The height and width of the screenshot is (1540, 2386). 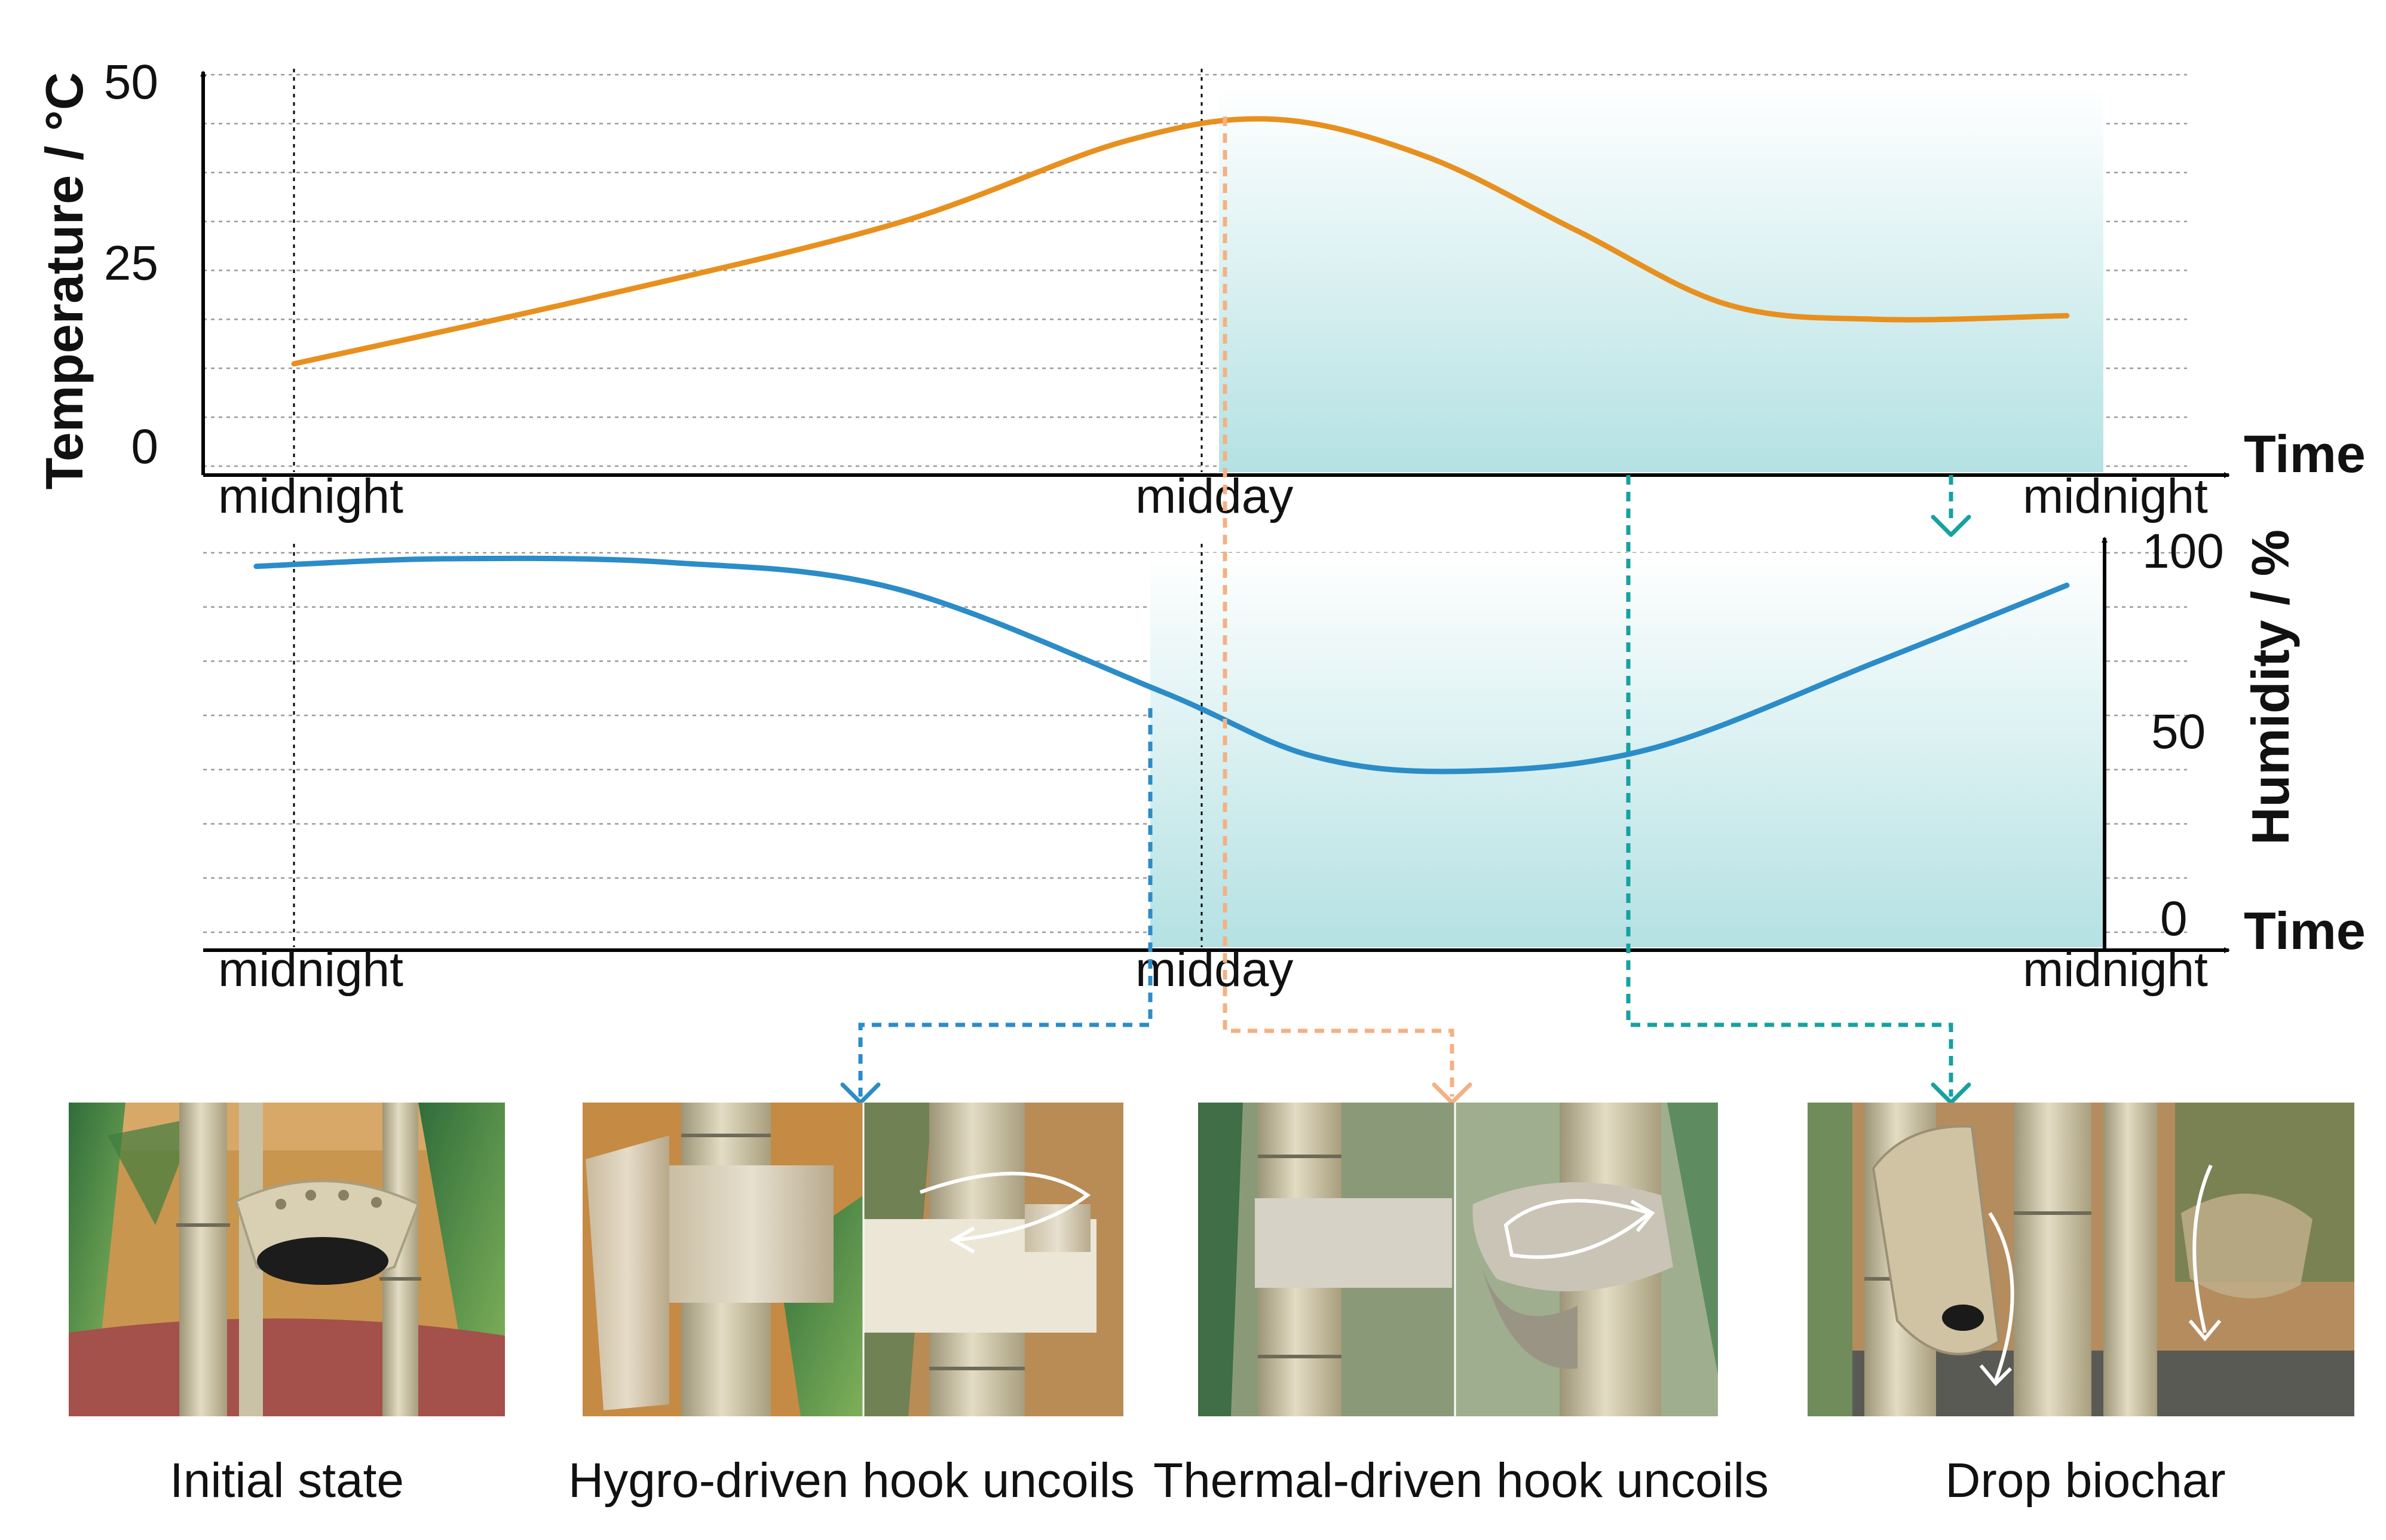 What do you see at coordinates (310, 496) in the screenshot?
I see `temperature-x-tick-midnight-start: midnight` at bounding box center [310, 496].